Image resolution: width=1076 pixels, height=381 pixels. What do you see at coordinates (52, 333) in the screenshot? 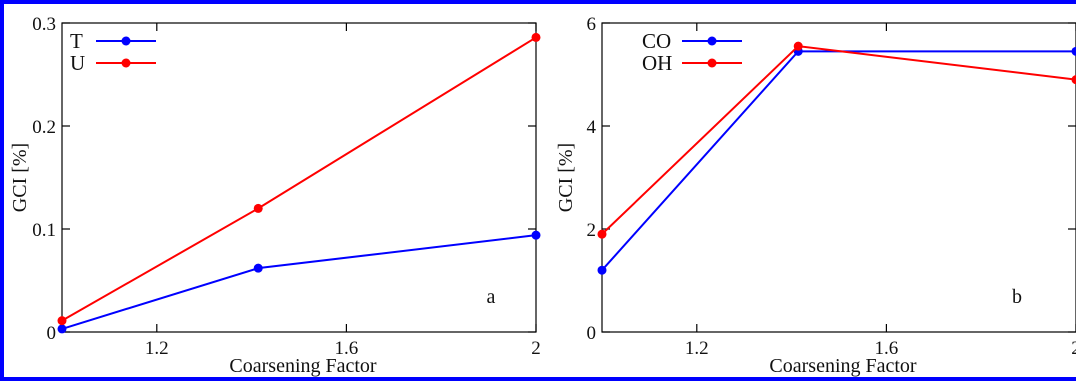
I see `panel-a-y-tick-label: 0` at bounding box center [52, 333].